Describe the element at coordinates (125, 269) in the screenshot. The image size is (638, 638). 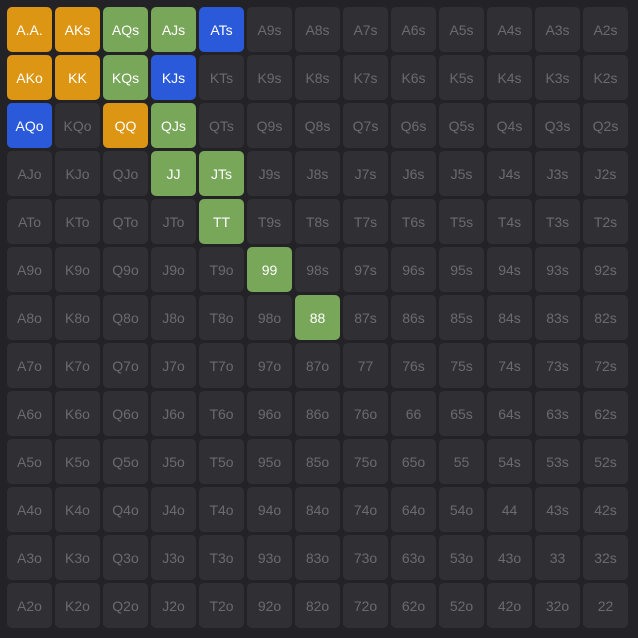
I see `hand-cell: Q9o` at that location.